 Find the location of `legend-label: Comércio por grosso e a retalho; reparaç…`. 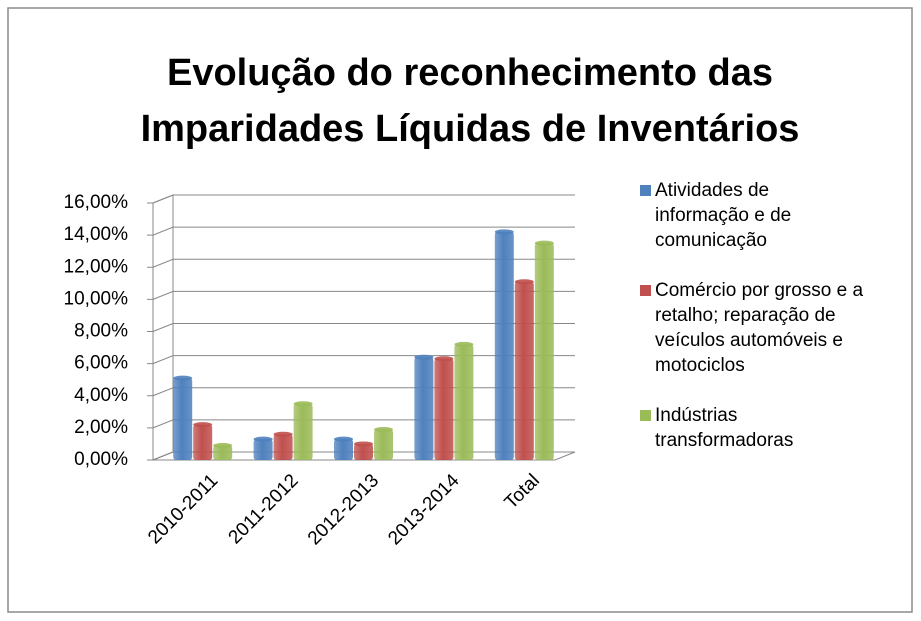

legend-label: Comércio por grosso e a retalho; reparaç… is located at coordinates (759, 328).